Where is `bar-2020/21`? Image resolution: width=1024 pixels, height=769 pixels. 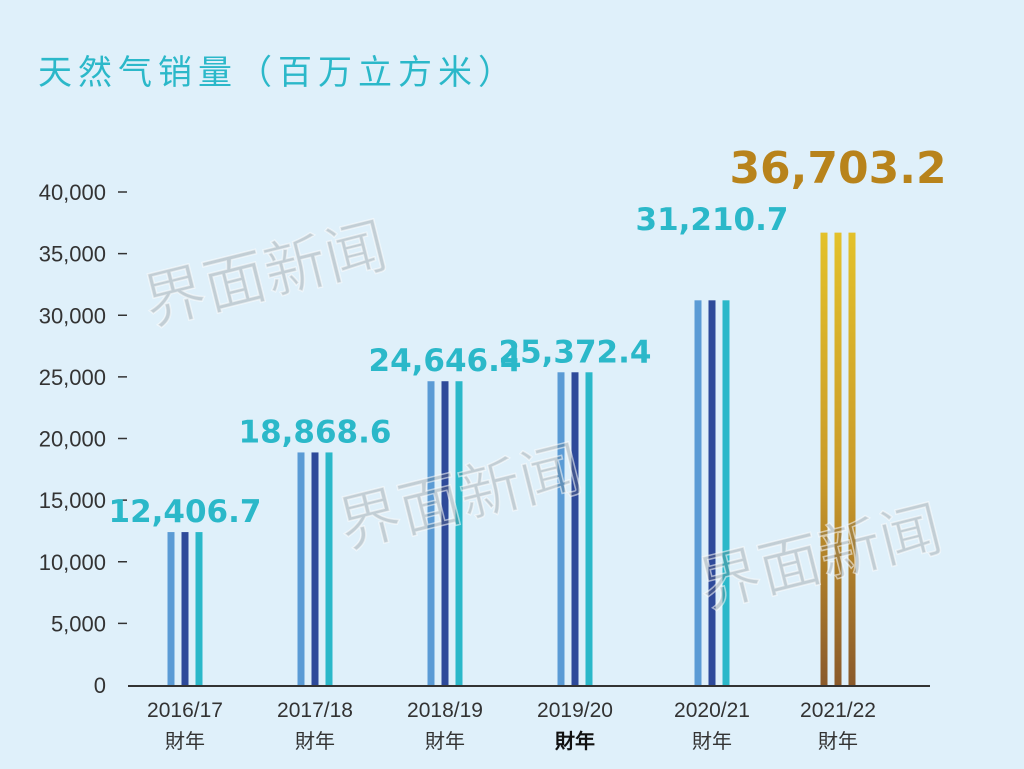
bar-2020/21 is located at coordinates (712, 492).